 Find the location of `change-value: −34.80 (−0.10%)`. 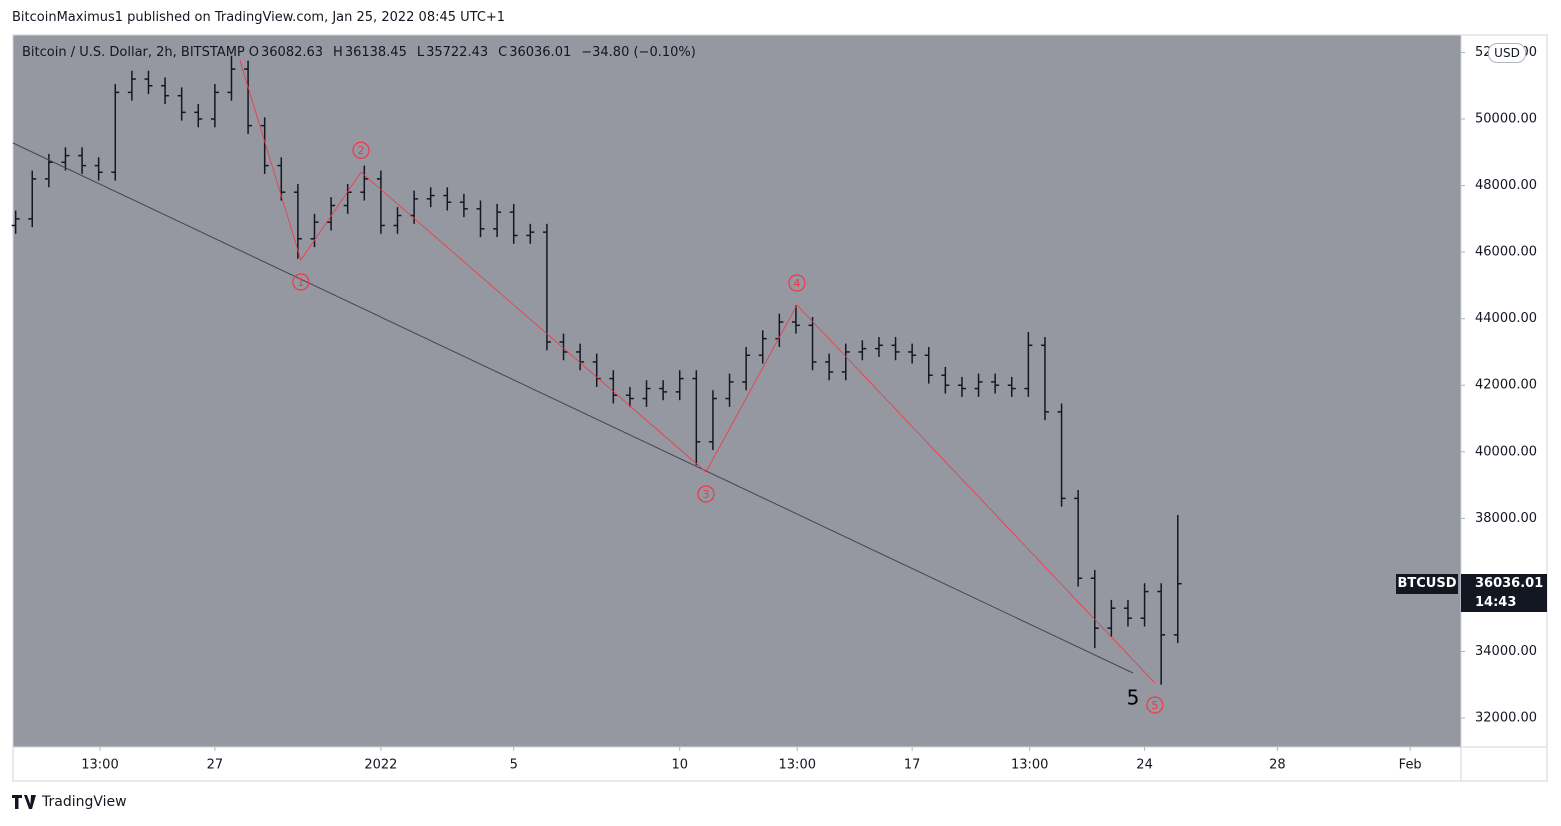

change-value: −34.80 (−0.10%) is located at coordinates (638, 52).